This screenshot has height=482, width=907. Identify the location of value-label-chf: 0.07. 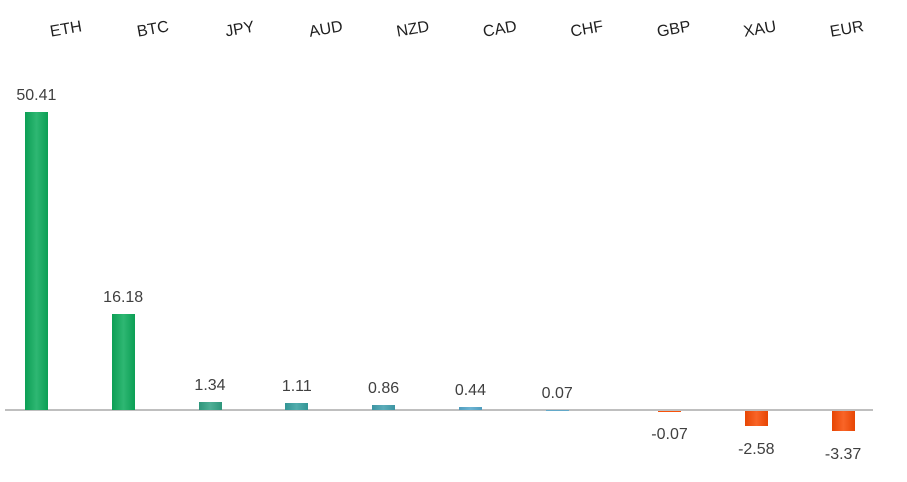
(557, 393).